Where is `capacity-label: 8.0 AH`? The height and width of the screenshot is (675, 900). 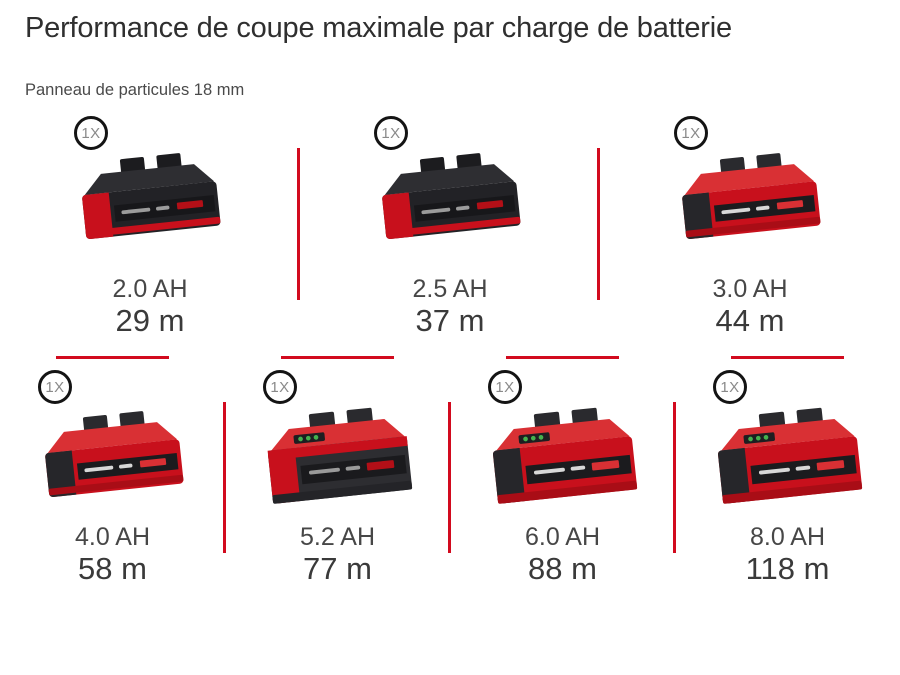 capacity-label: 8.0 AH is located at coordinates (787, 537).